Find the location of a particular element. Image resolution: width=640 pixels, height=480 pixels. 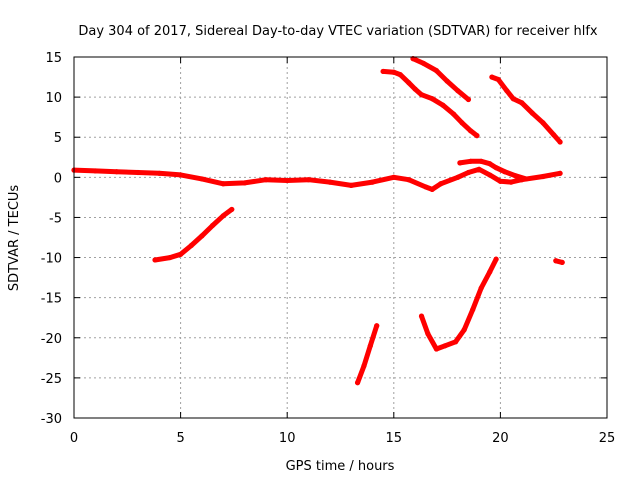

y-tick-label: 5 is located at coordinates (58, 138).